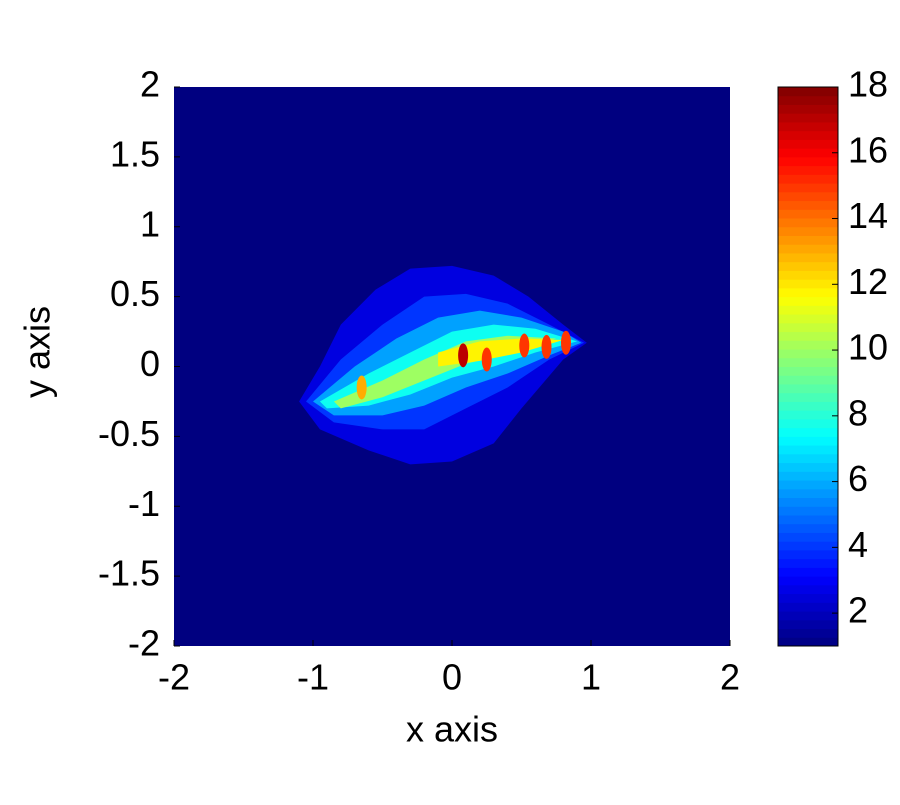 This screenshot has width=900, height=805. Describe the element at coordinates (591, 677) in the screenshot. I see `x-tick-label: 1` at that location.